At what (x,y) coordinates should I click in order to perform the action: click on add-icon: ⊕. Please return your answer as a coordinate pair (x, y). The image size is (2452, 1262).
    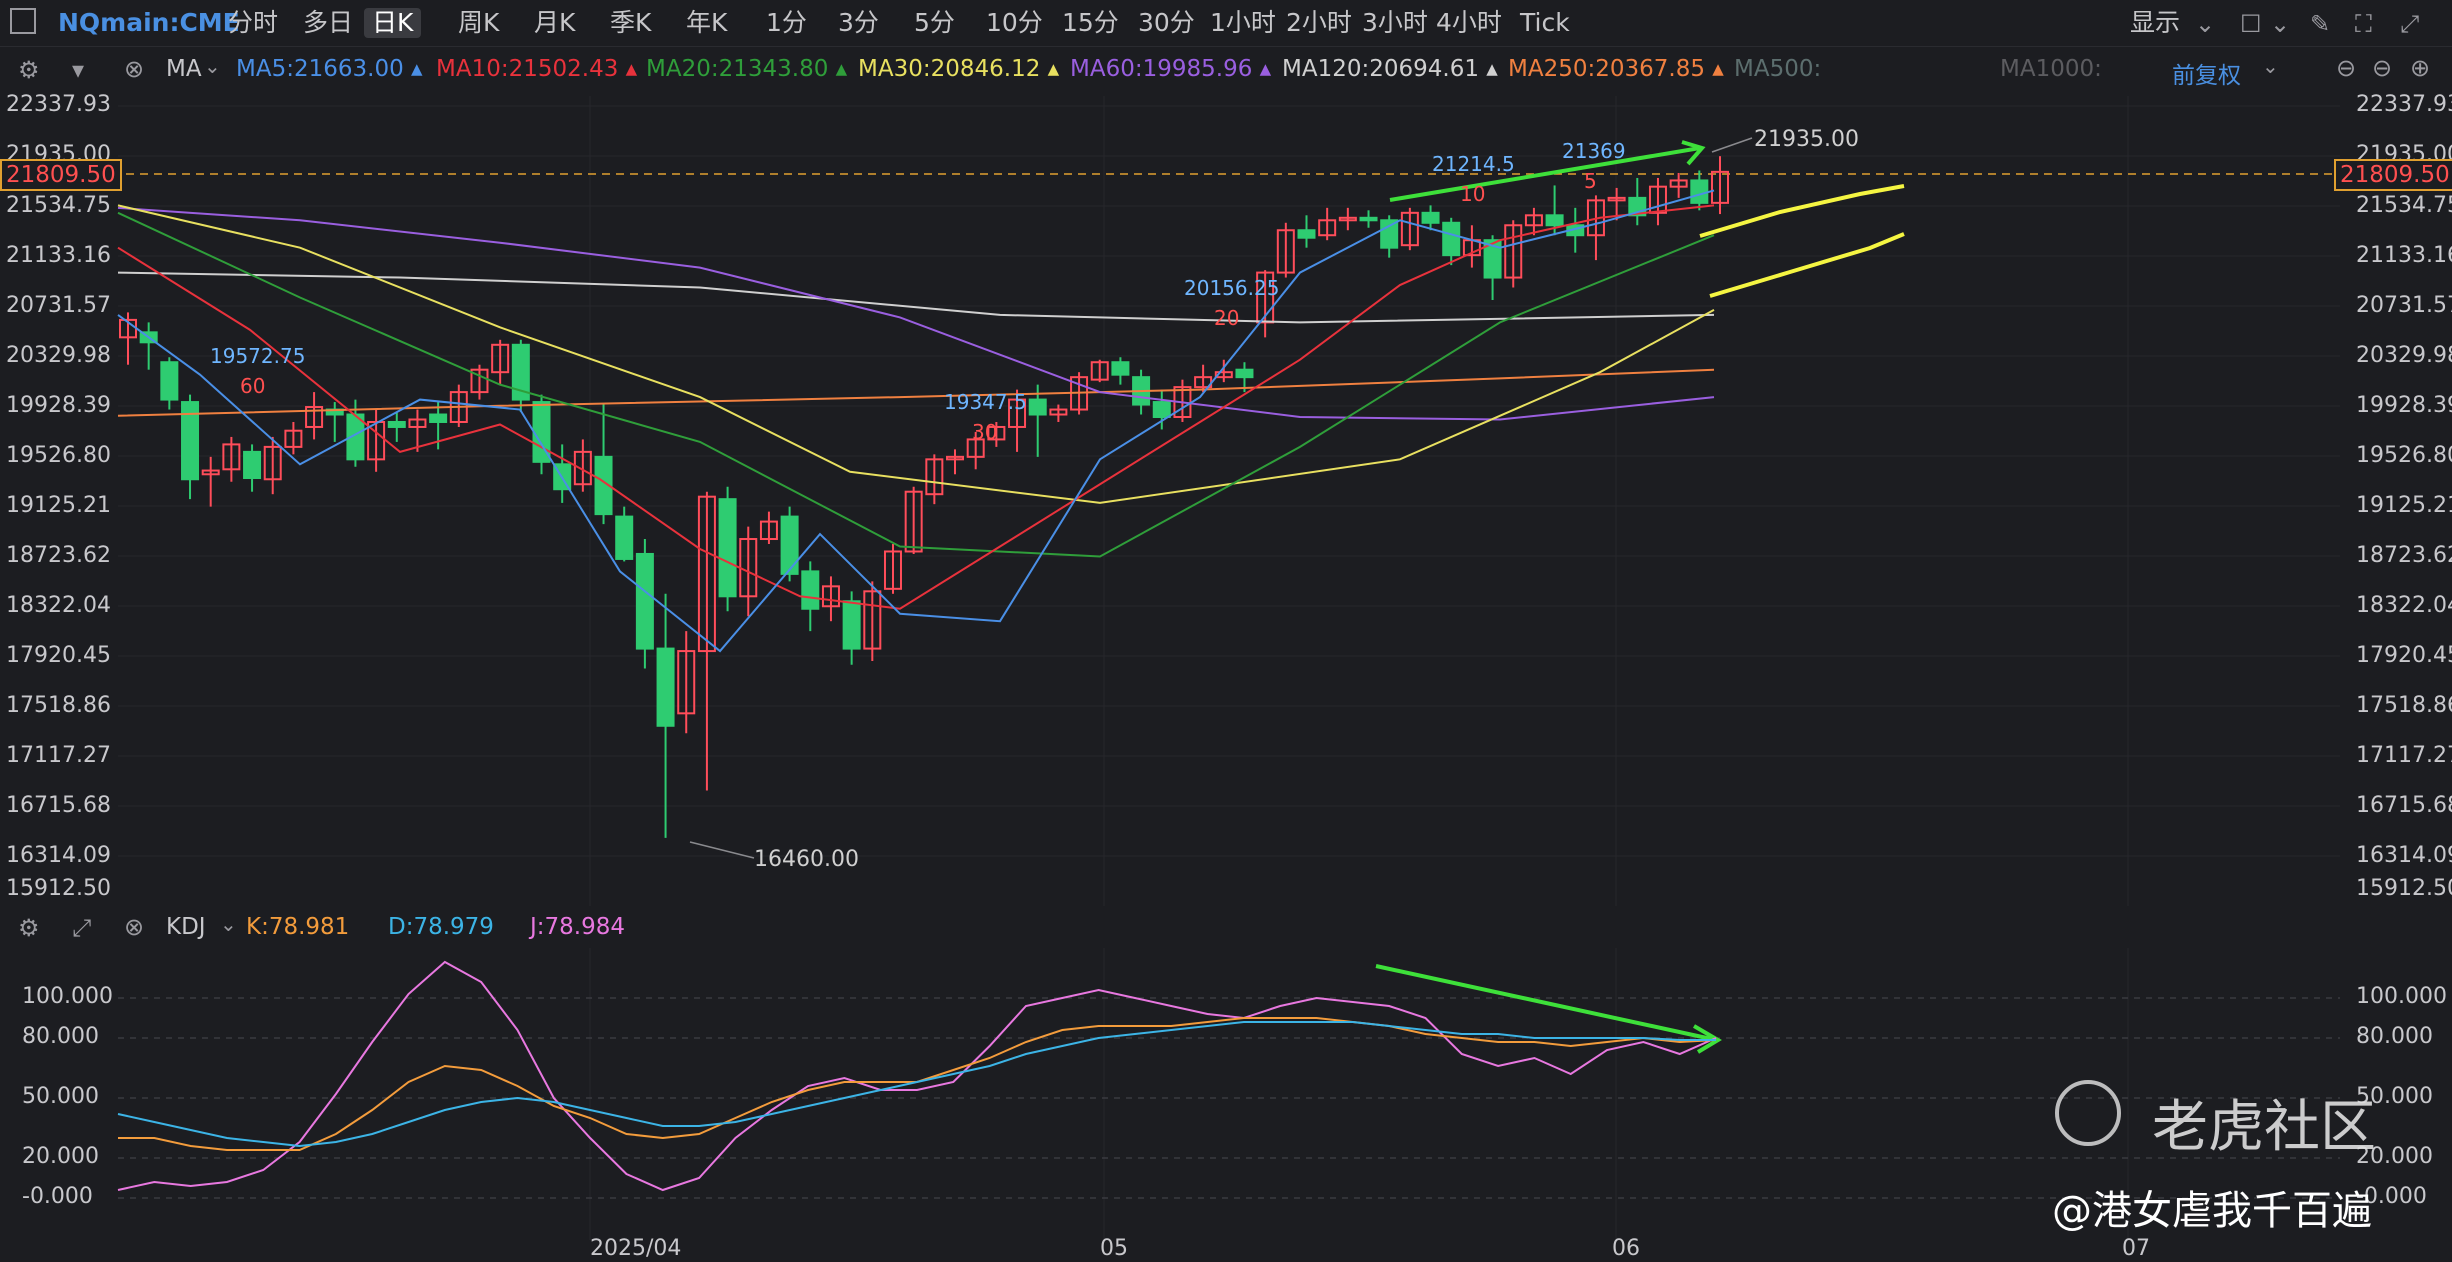
    Looking at the image, I should click on (2420, 68).